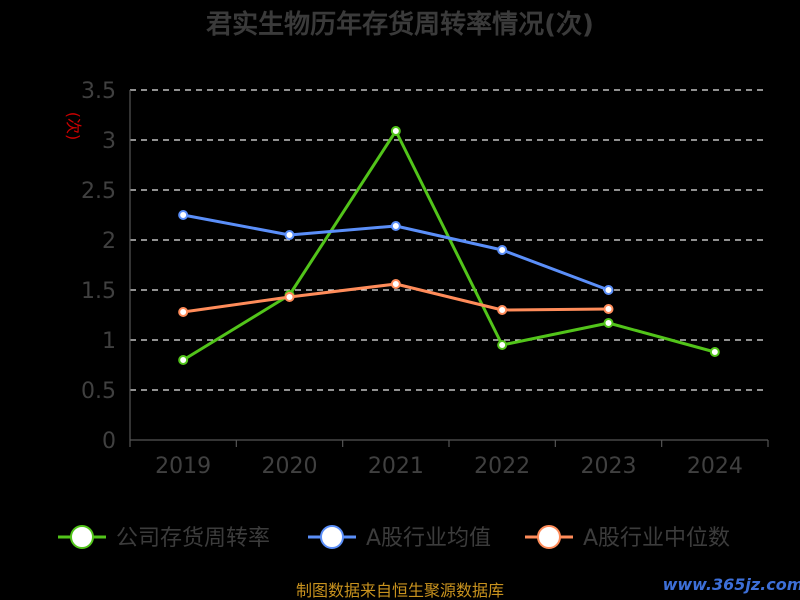  Describe the element at coordinates (656, 538) in the screenshot. I see `legend-label: A股行业中位数` at that location.